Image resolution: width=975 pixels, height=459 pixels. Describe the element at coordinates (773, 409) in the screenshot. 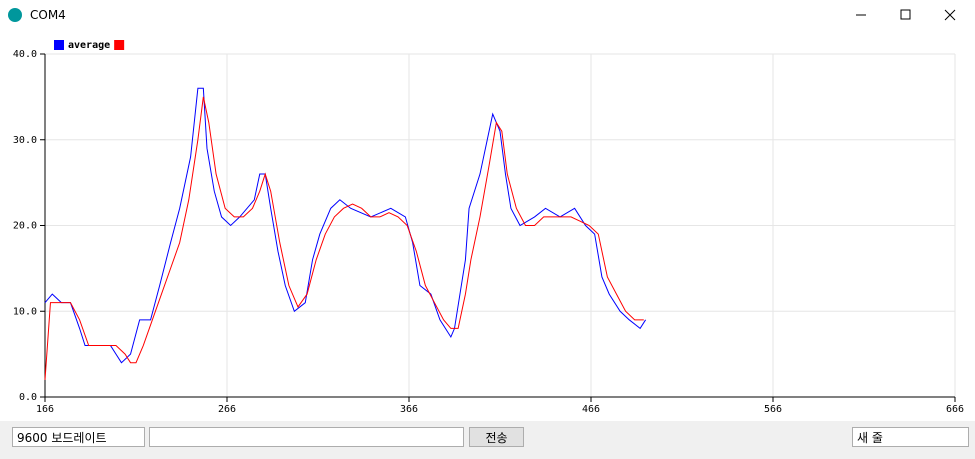

I see `x-tick-label: 566` at that location.